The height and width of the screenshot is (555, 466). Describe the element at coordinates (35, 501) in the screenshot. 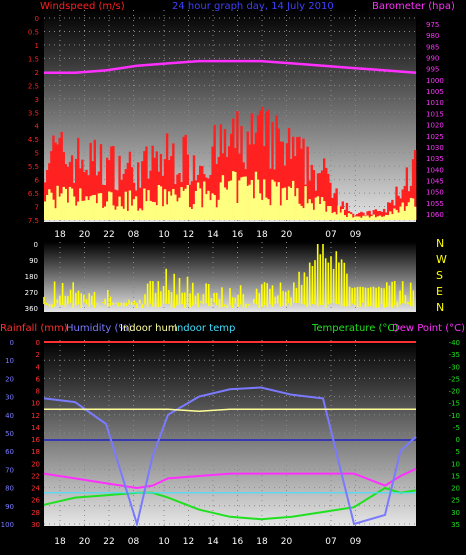

I see `rainfall-tick-label: 26` at that location.